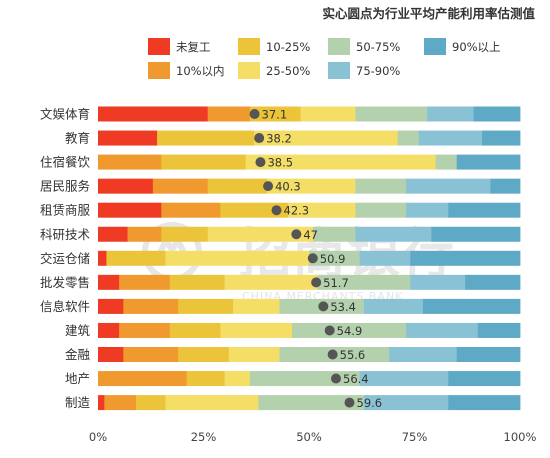 The height and width of the screenshot is (458, 550). I want to click on legend: 未复工 10%以内 10-25% 25-50% 50-75% 75-90% 90%以上, so click(324, 58).